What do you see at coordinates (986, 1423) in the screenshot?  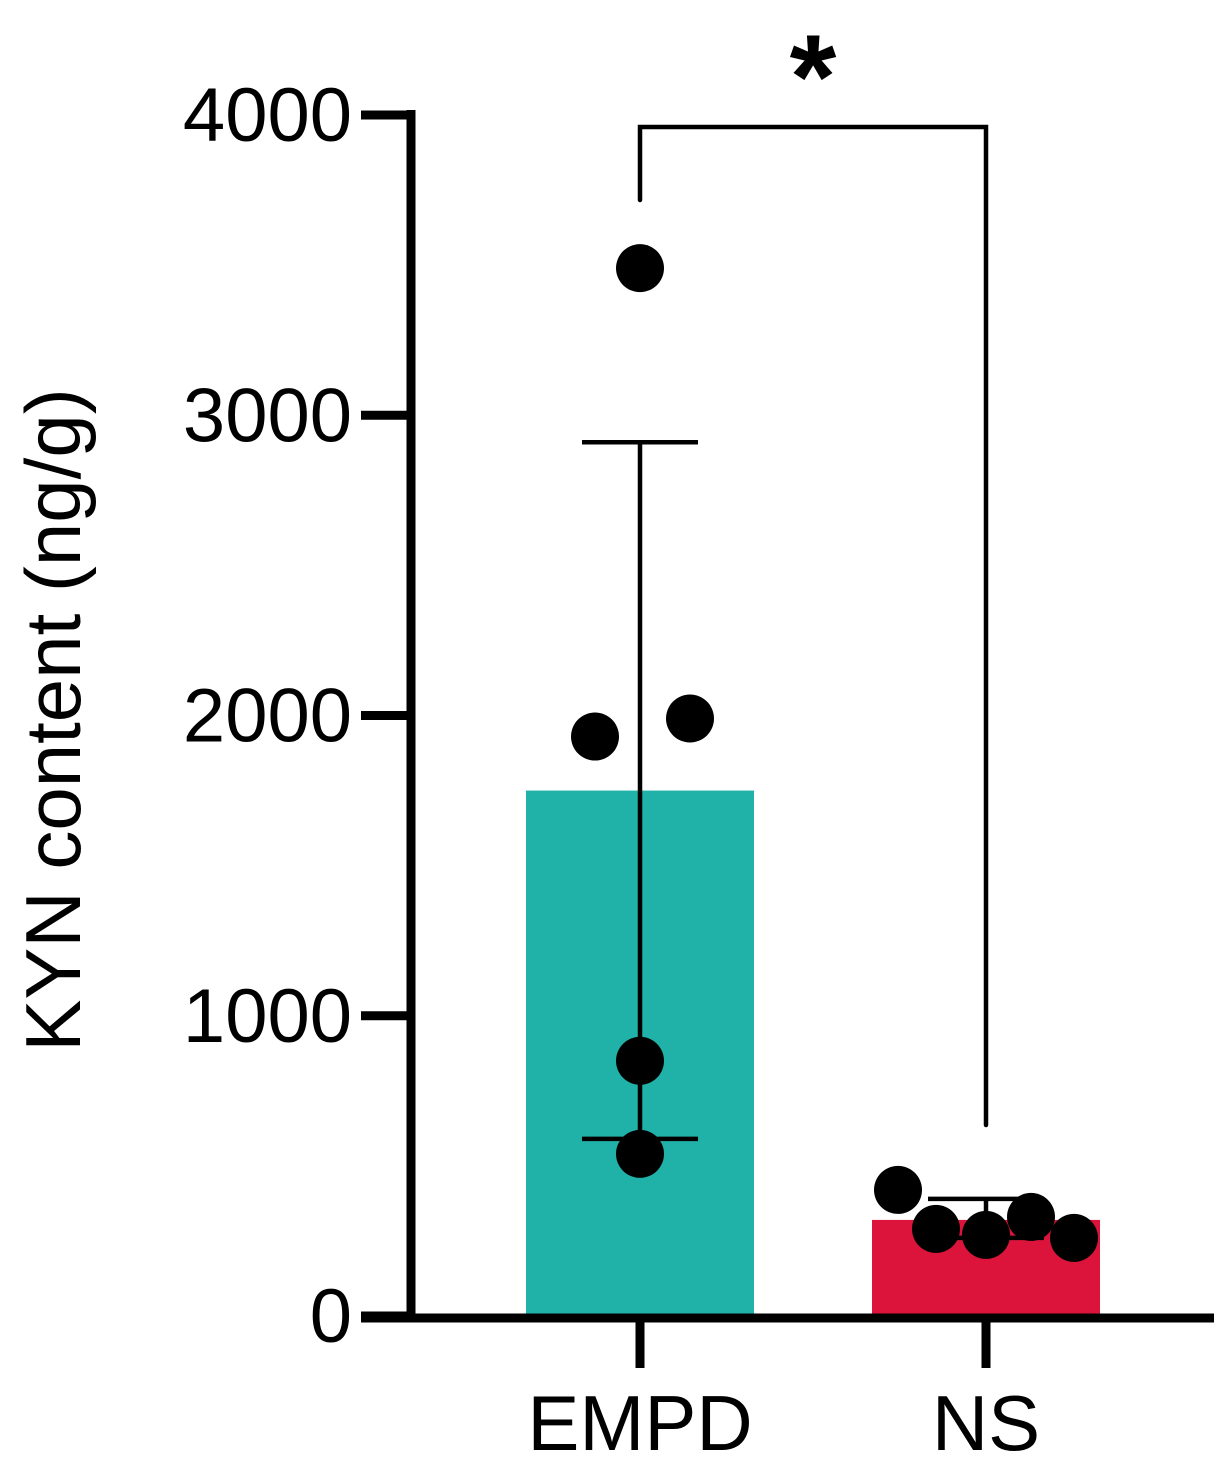 I see `x-tick-label-ns: NS` at bounding box center [986, 1423].